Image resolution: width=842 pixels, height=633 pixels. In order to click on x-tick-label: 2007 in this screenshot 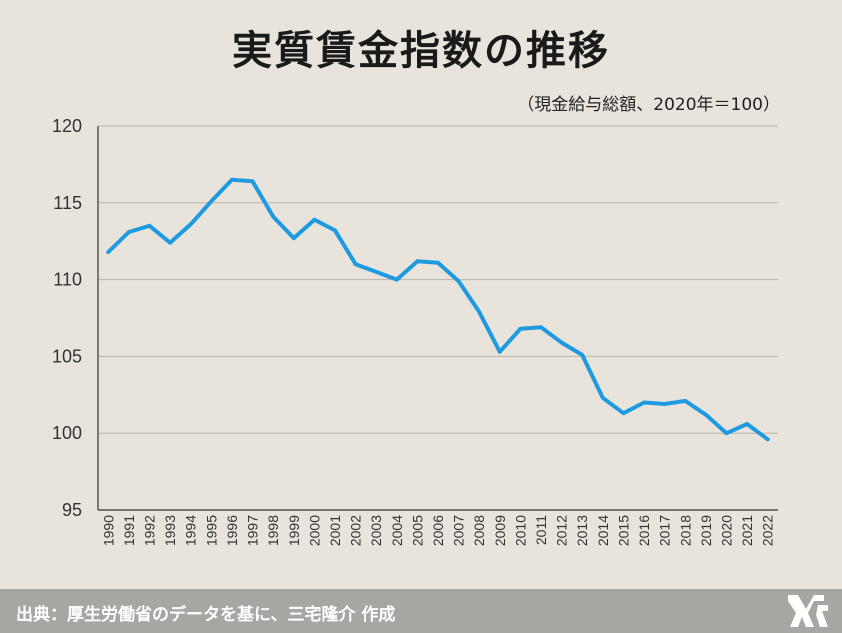, I will do `click(459, 530)`.